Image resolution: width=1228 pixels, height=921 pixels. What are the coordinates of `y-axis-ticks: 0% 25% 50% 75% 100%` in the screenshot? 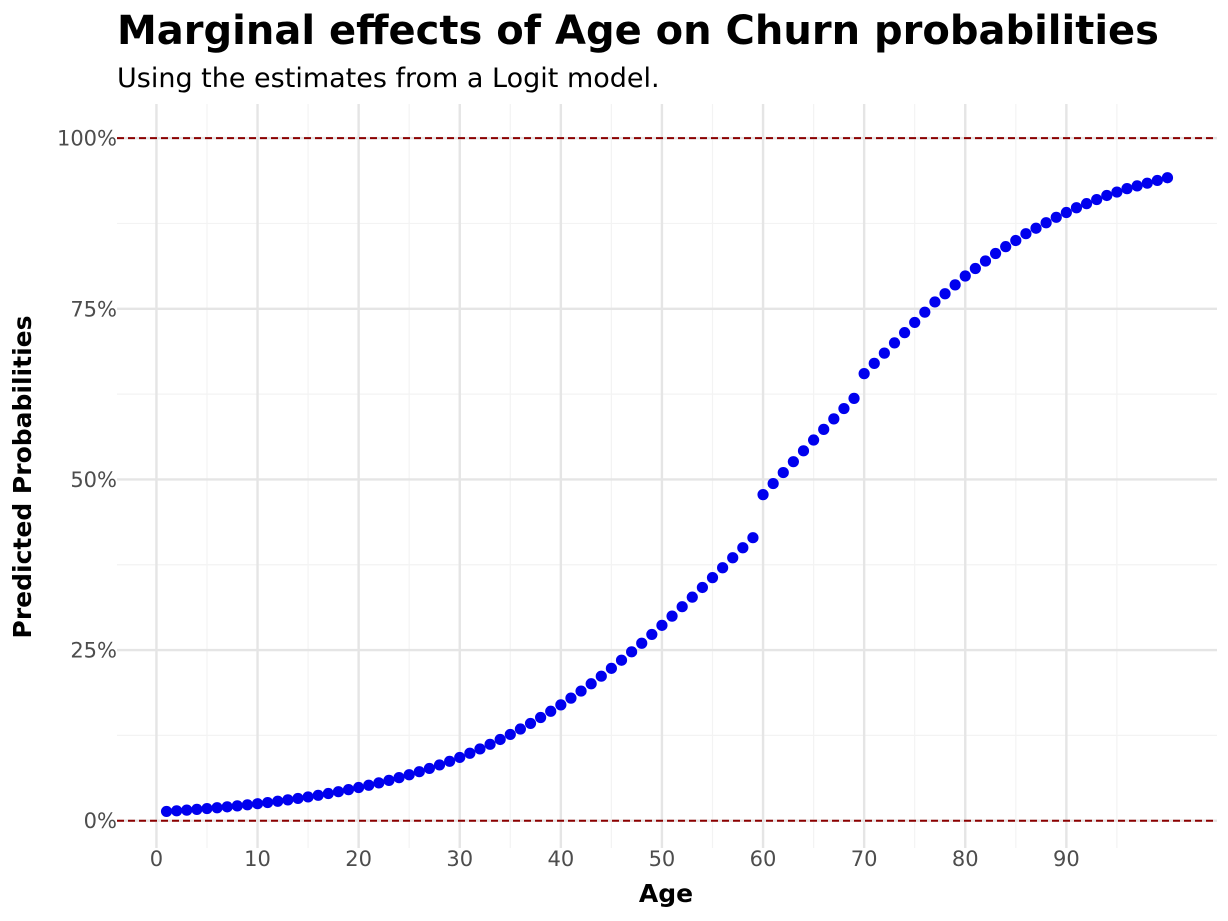 It's located at (87, 480).